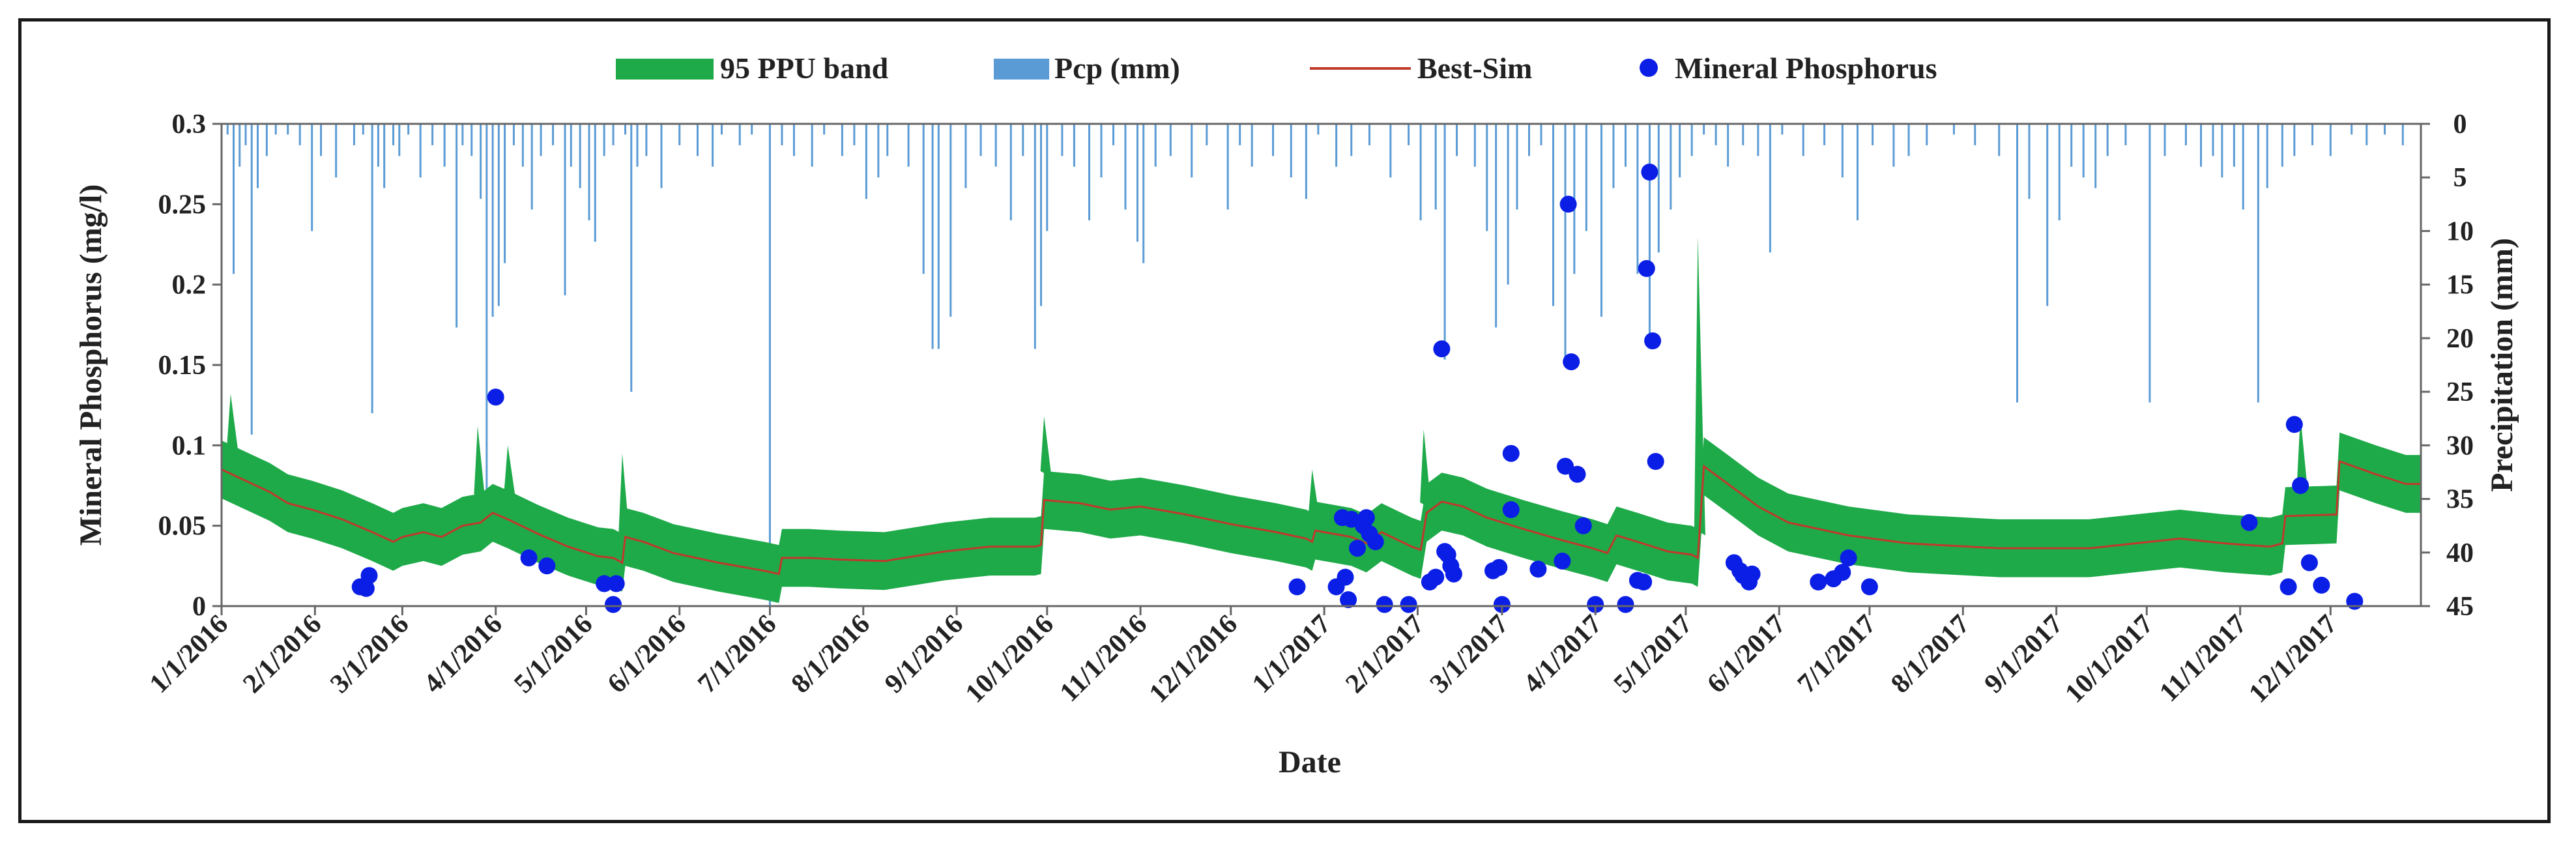 This screenshot has width=2576, height=844. I want to click on y-axis-ticks: 0 0.05 0.1 0.15 0.2 0.25 0.3, so click(190, 366).